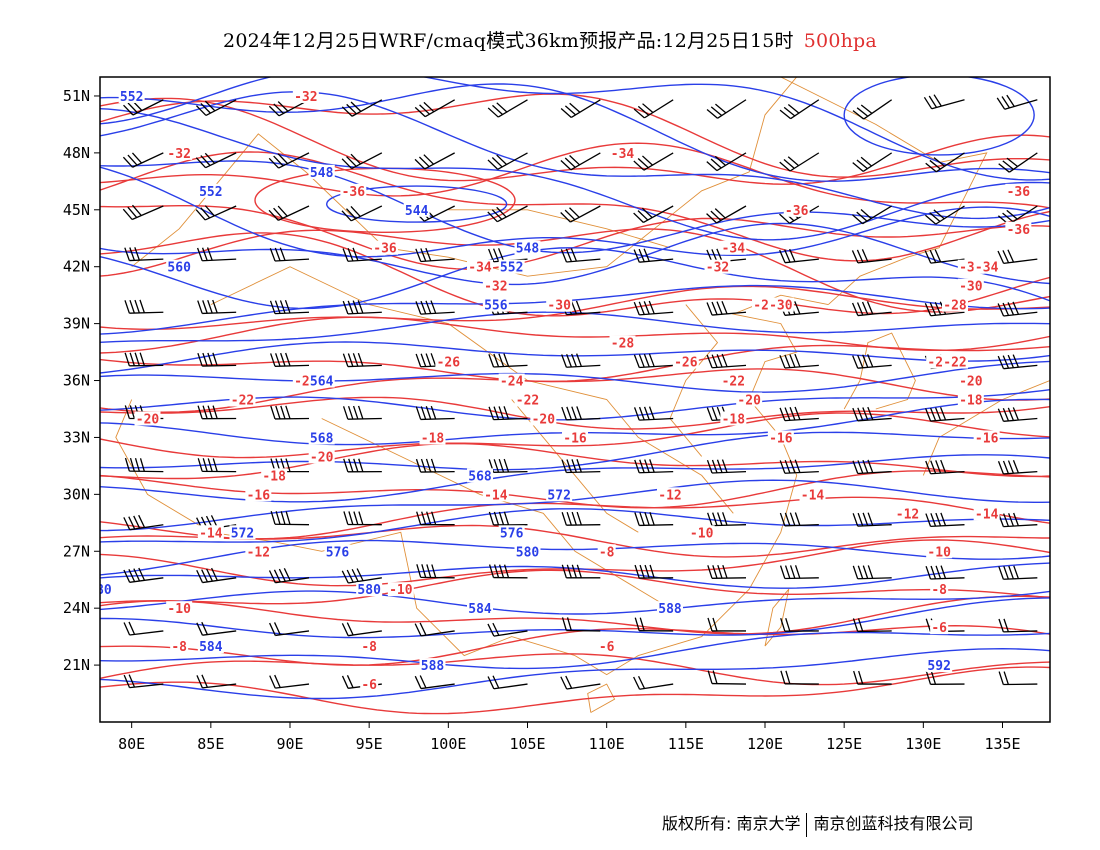 The height and width of the screenshot is (850, 1100). What do you see at coordinates (76, 210) in the screenshot?
I see `lat-tick-label: 45N` at bounding box center [76, 210].